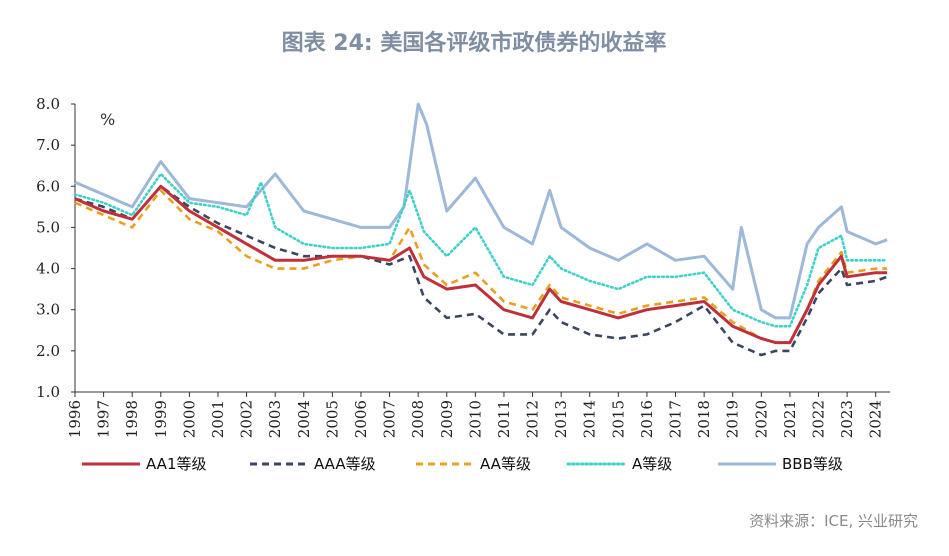  What do you see at coordinates (107, 119) in the screenshot?
I see `y-axis-unit: %` at bounding box center [107, 119].